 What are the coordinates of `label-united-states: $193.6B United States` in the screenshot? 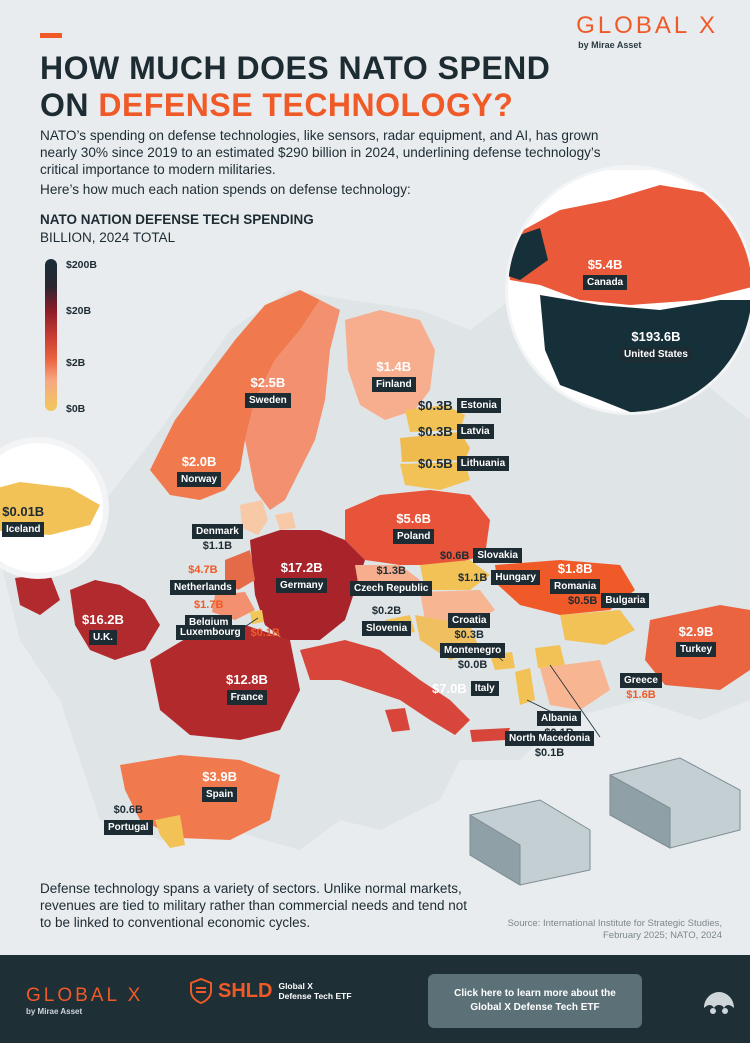 It's located at (656, 346).